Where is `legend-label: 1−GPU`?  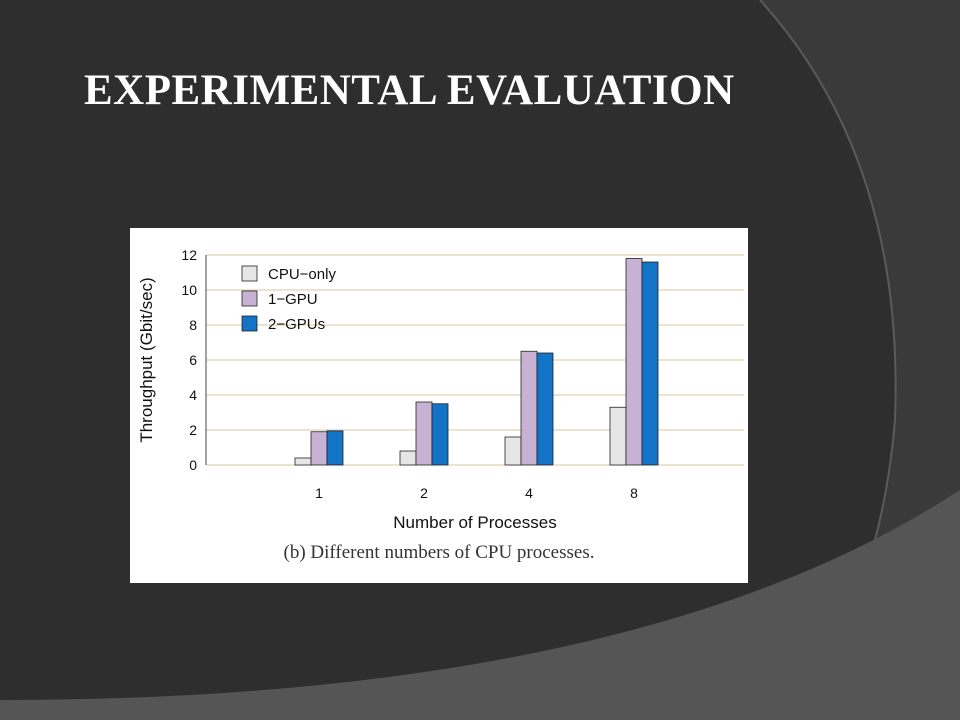
legend-label: 1−GPU is located at coordinates (293, 299).